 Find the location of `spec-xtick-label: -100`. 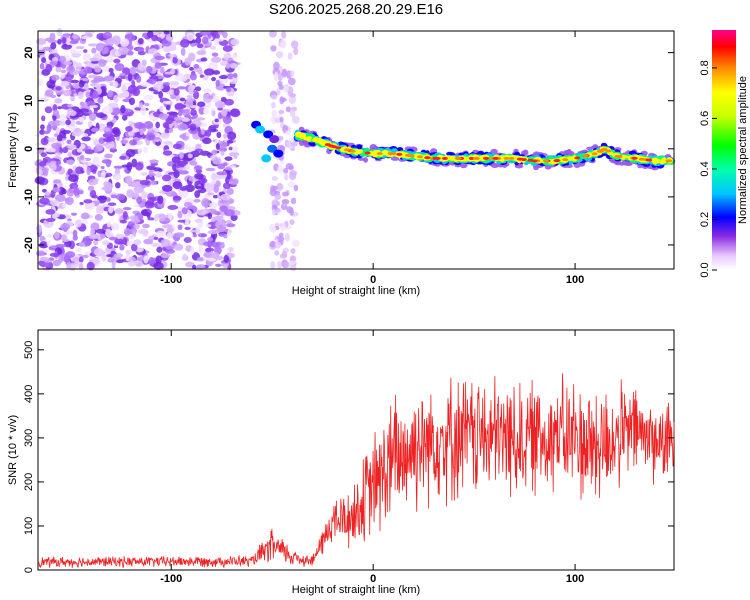

spec-xtick-label: -100 is located at coordinates (171, 280).